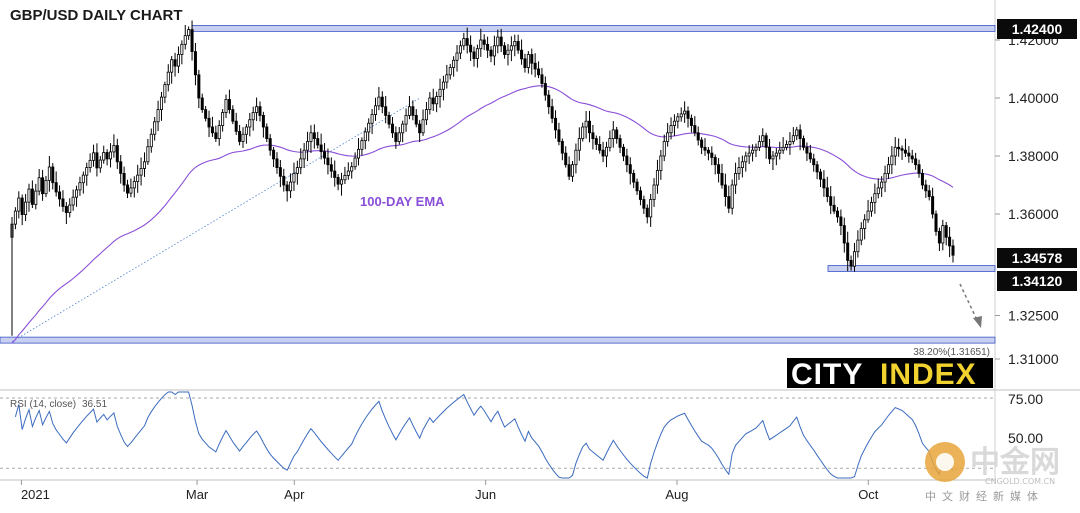 The height and width of the screenshot is (513, 1080). I want to click on resistance-price: 1.42400, so click(1037, 29).